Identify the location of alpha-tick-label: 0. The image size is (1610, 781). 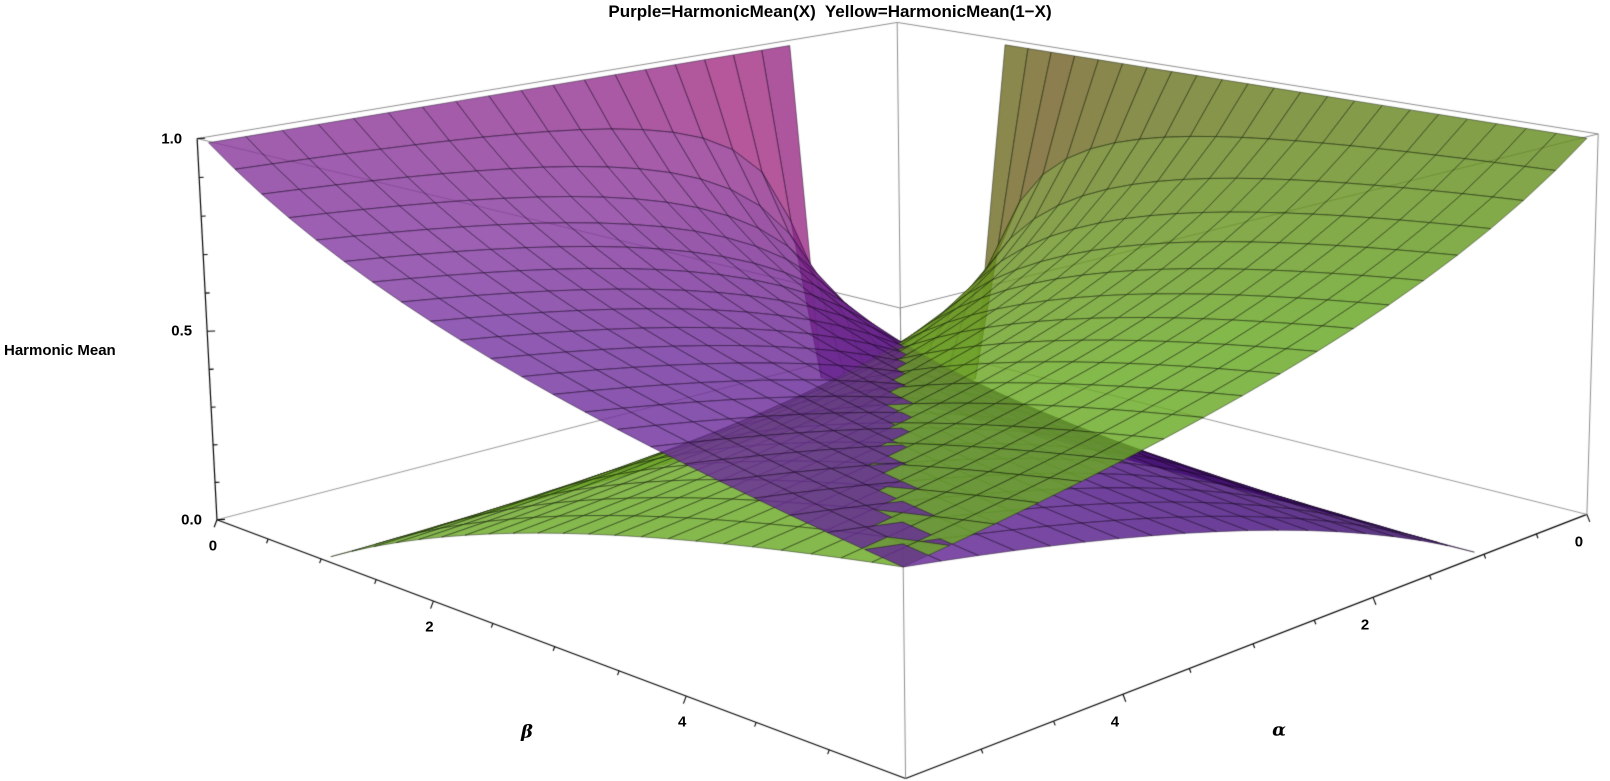
(1579, 542).